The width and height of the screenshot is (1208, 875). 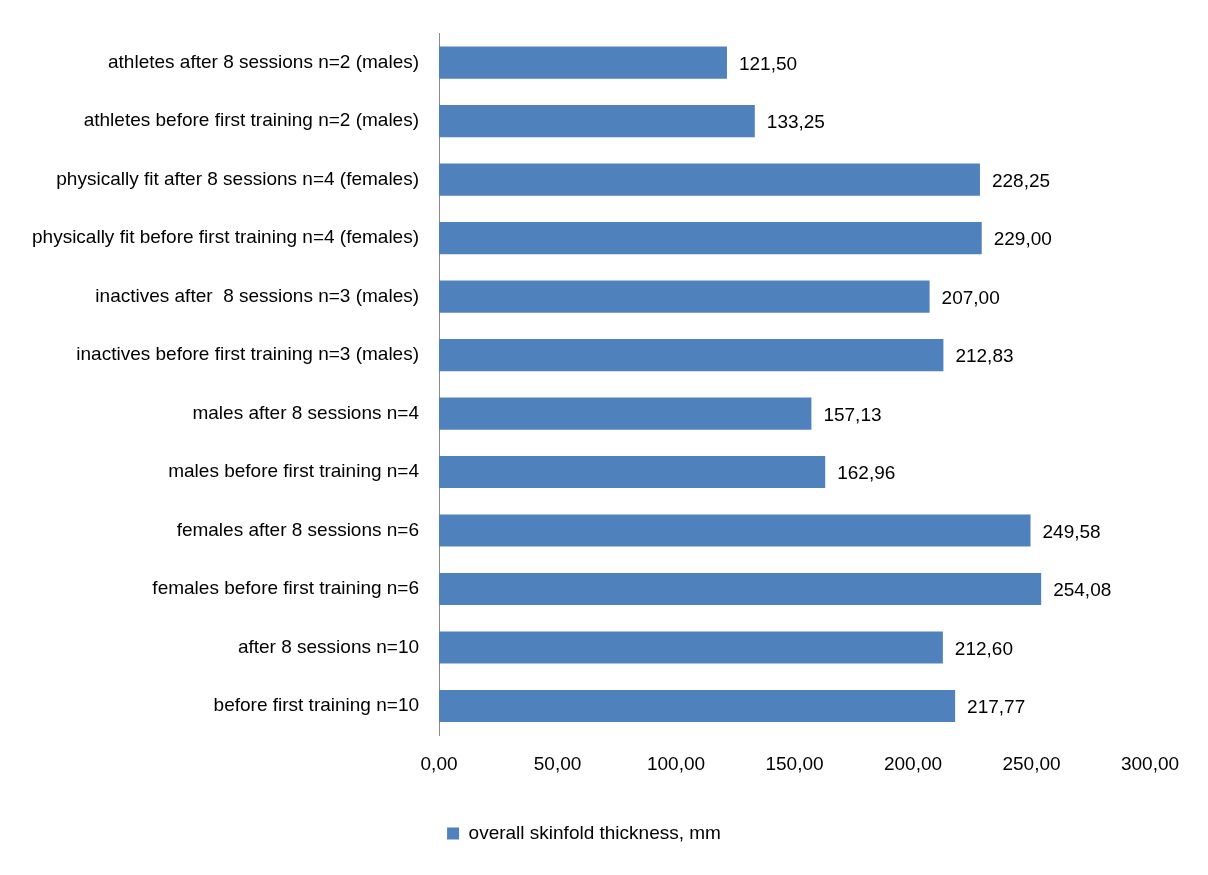 I want to click on data-label: 217,77, so click(x=996, y=707).